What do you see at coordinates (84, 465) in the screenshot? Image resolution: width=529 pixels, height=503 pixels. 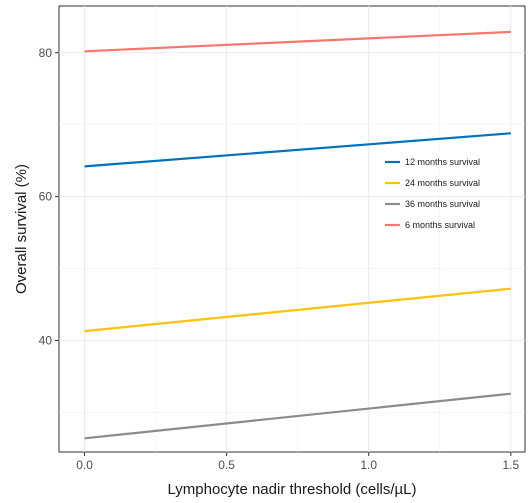 I see `x-tick-label: 0.0` at bounding box center [84, 465].